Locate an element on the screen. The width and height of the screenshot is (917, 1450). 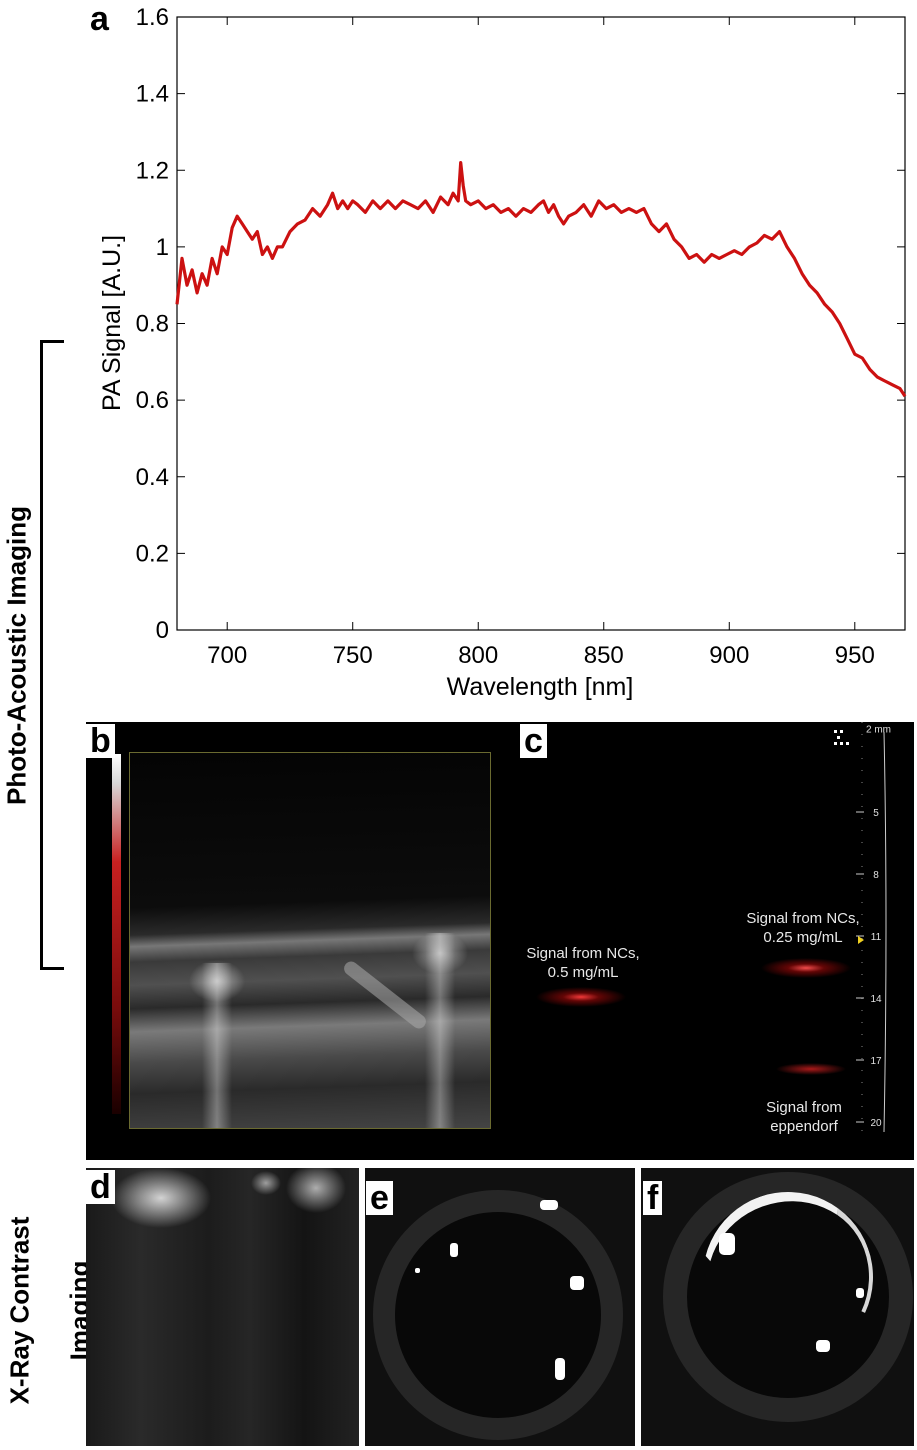
label-signal-05-line1: Signal from NCs, is located at coordinates (583, 953).